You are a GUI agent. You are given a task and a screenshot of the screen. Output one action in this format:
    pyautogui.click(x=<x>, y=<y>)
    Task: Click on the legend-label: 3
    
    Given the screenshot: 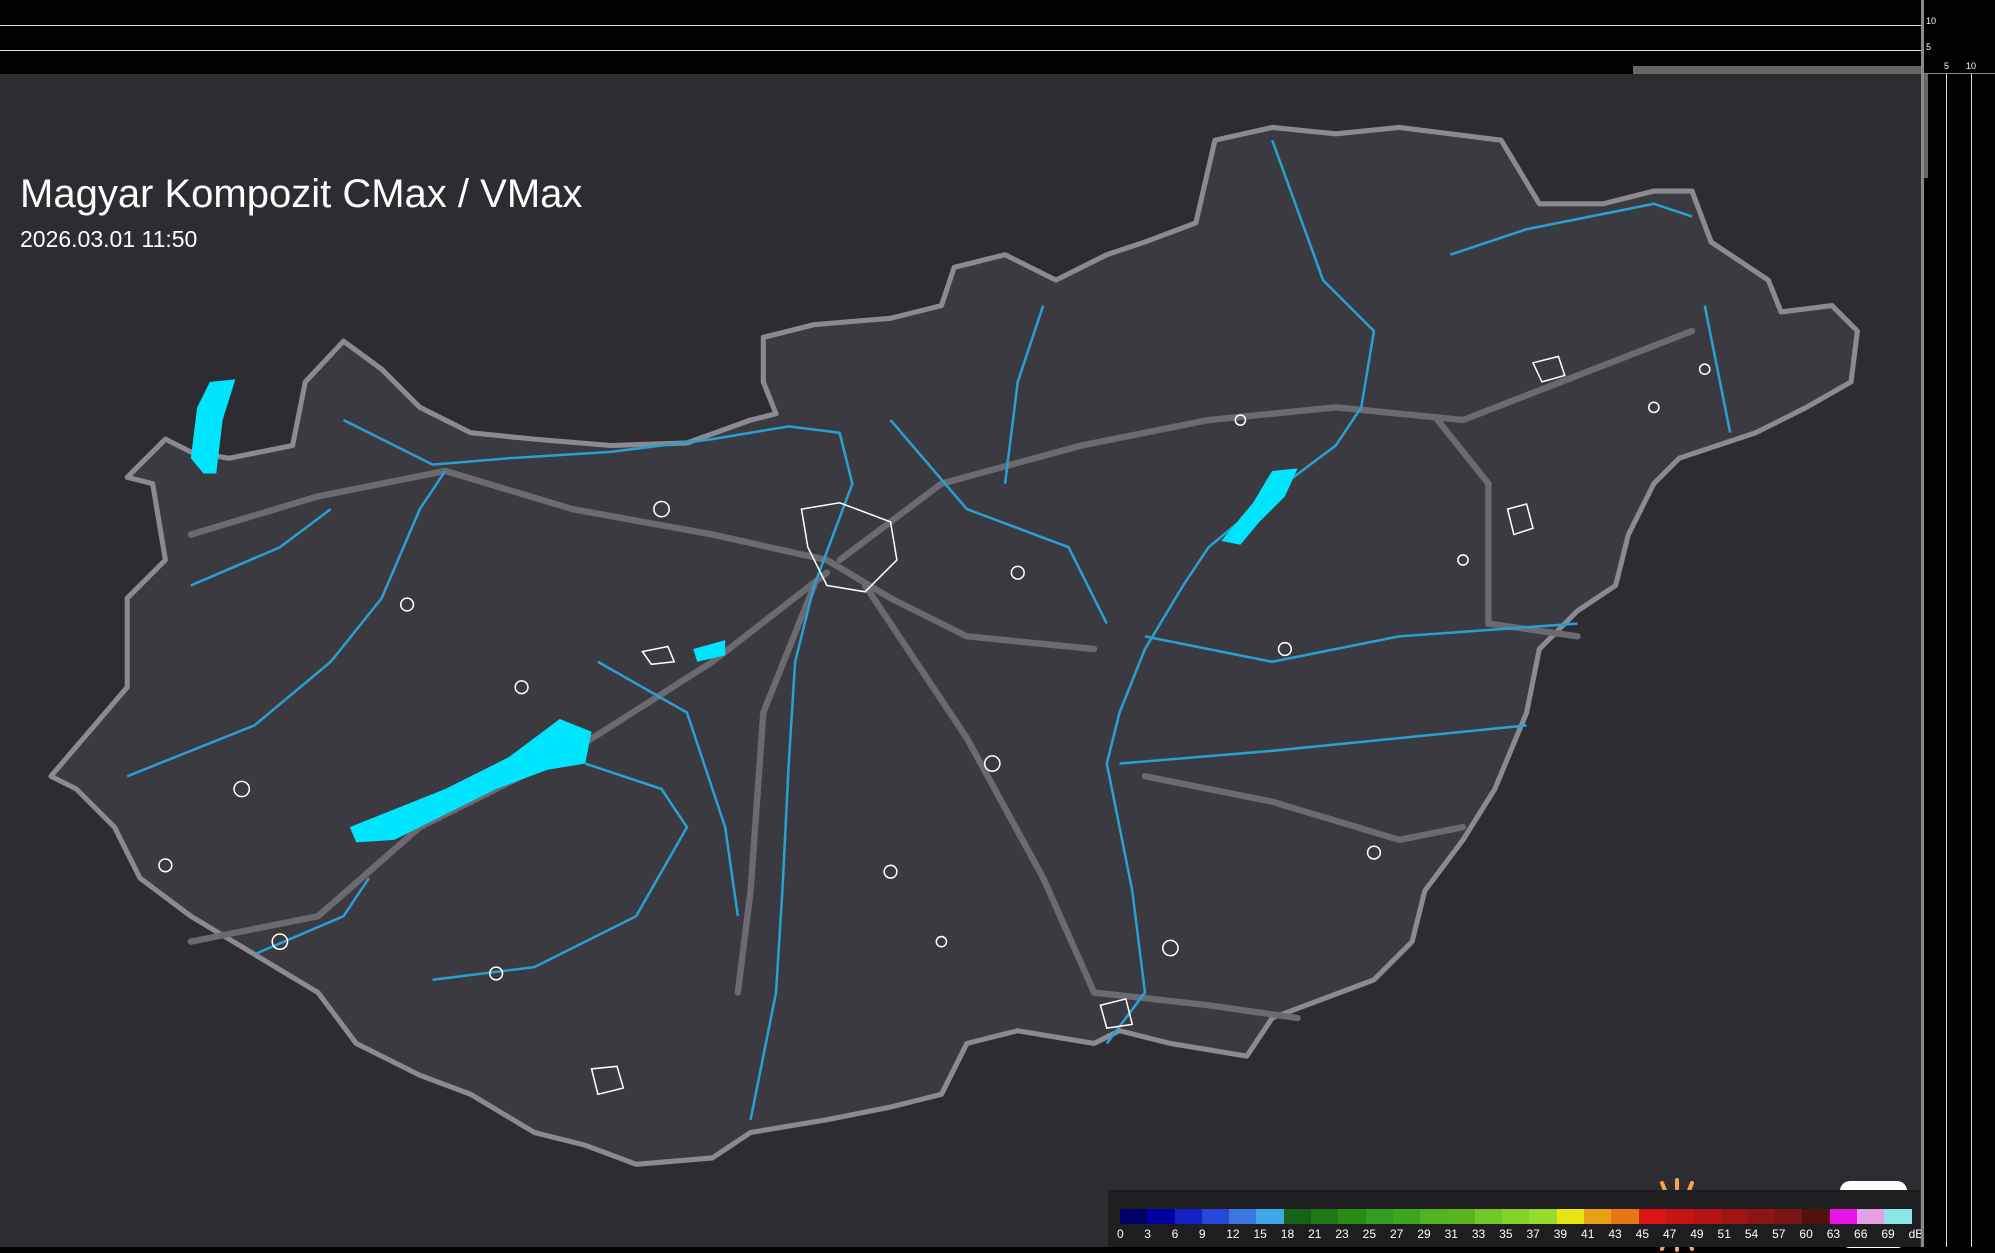 What is the action you would take?
    pyautogui.click(x=1147, y=1234)
    